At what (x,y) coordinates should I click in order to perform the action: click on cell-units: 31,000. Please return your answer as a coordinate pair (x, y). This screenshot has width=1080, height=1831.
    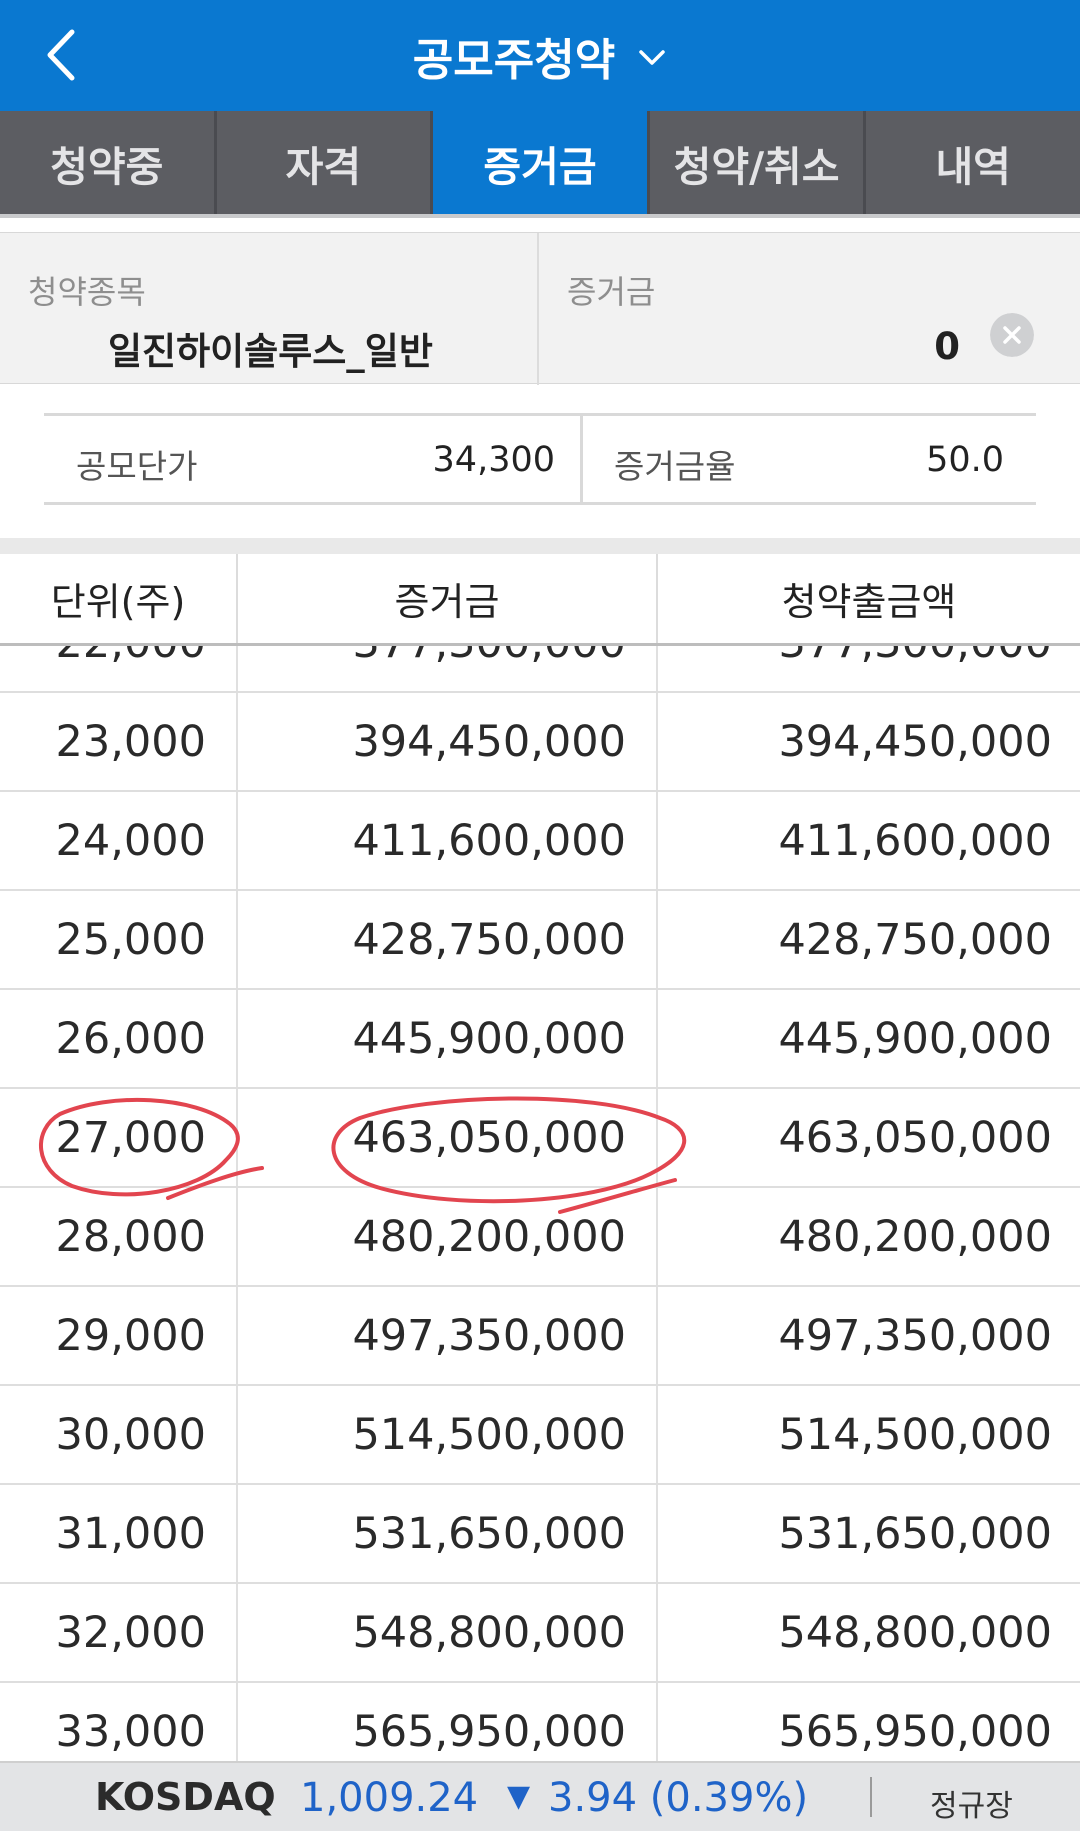
    Looking at the image, I should click on (119, 1533).